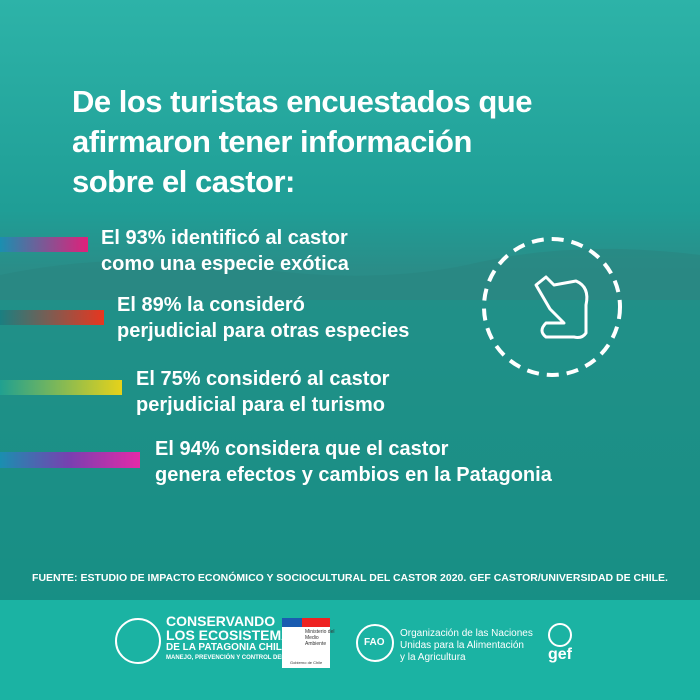  Describe the element at coordinates (316, 644) in the screenshot. I see `text: Ambiente` at that location.